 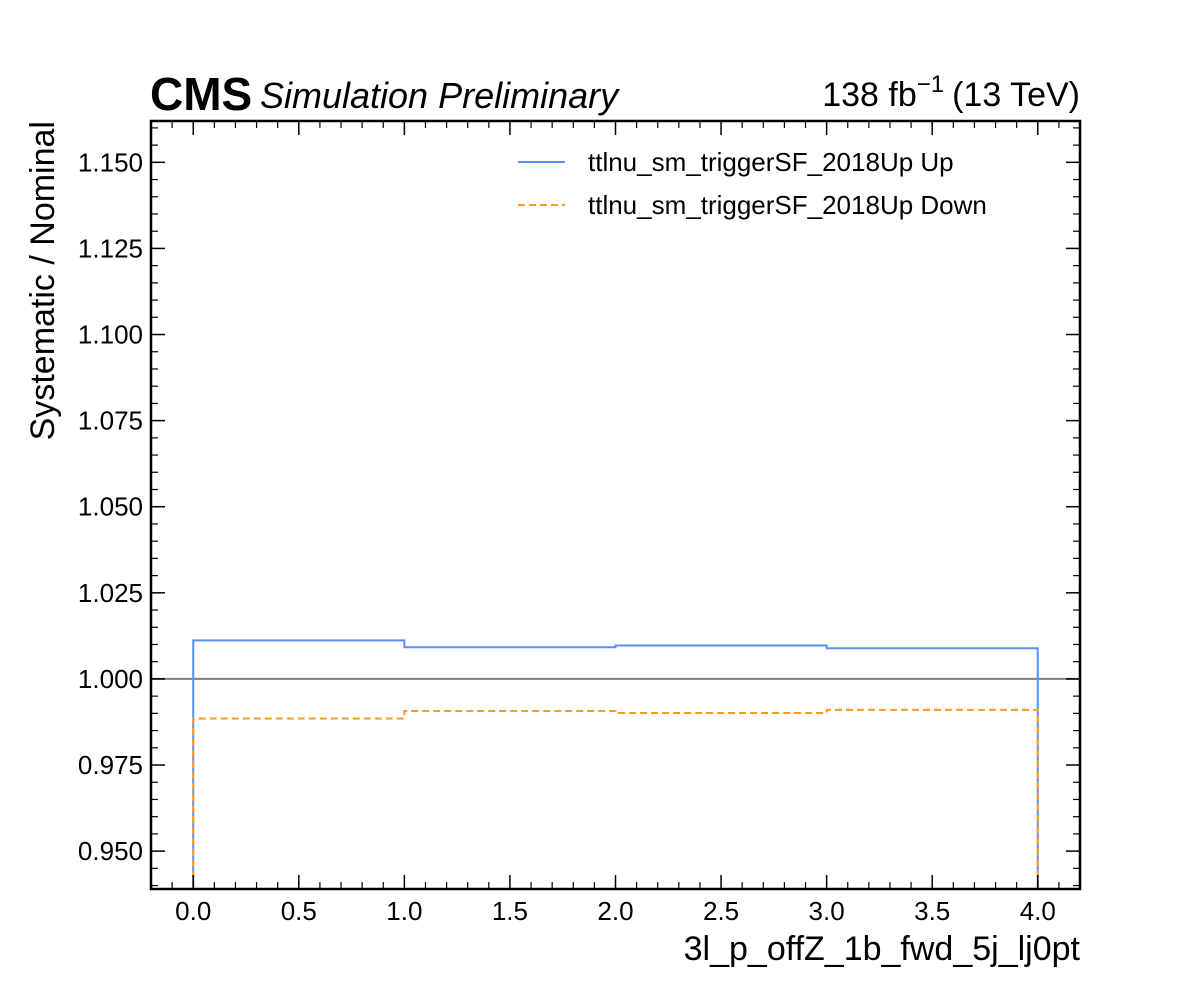 I want to click on y-tick-label: 1.025, so click(x=110, y=593).